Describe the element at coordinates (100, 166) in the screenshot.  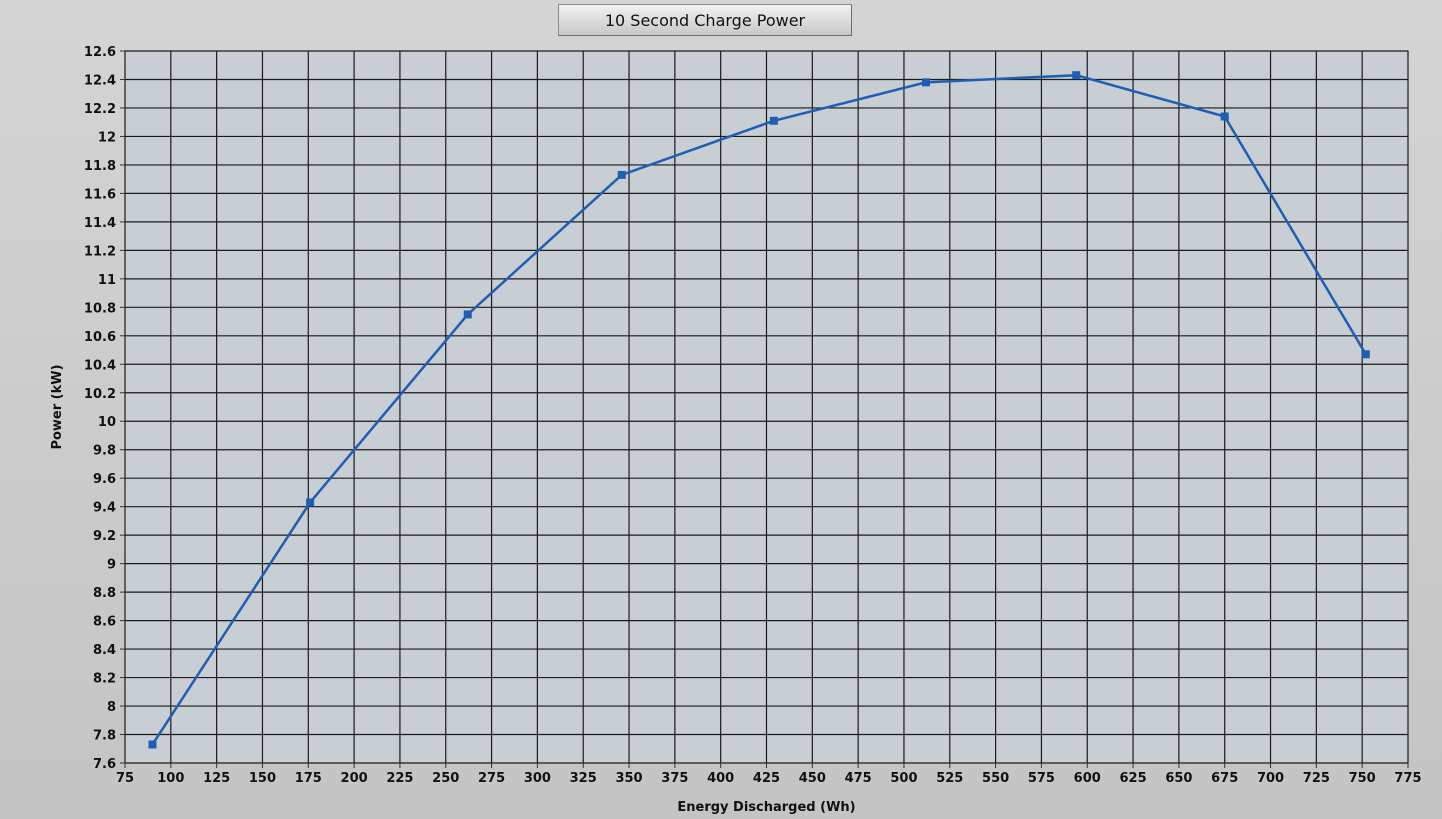
I see `y-tick-label: 11.8` at that location.